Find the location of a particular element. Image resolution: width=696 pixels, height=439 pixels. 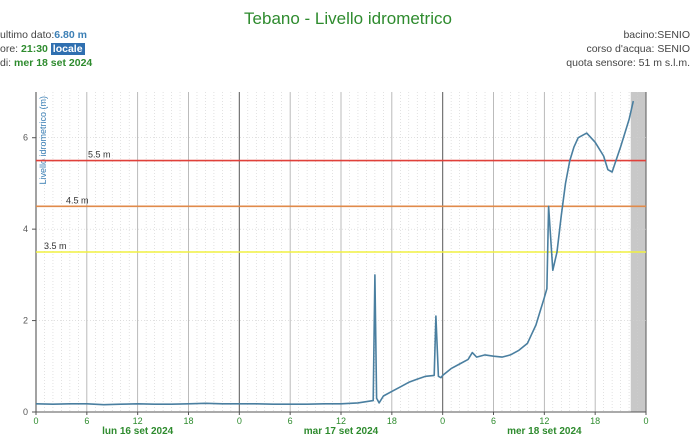

river-label: corso d'acqua: SENIO is located at coordinates (638, 49).